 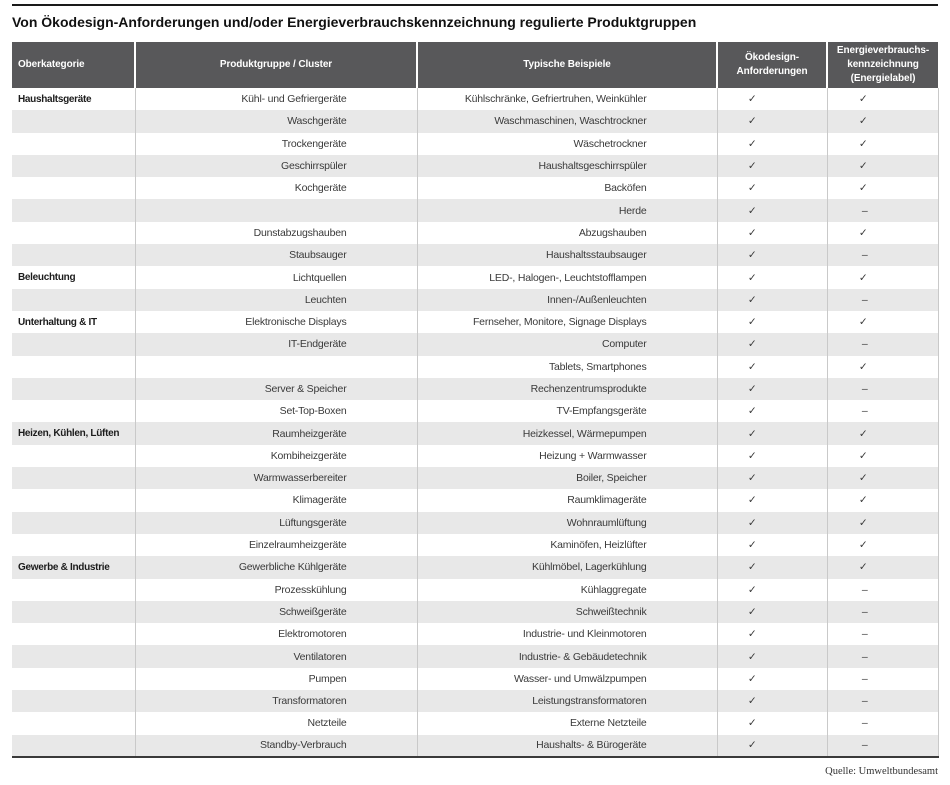 I want to click on table-row: Kochgeräte Backöfen ✓ ✓, so click(x=475, y=188).